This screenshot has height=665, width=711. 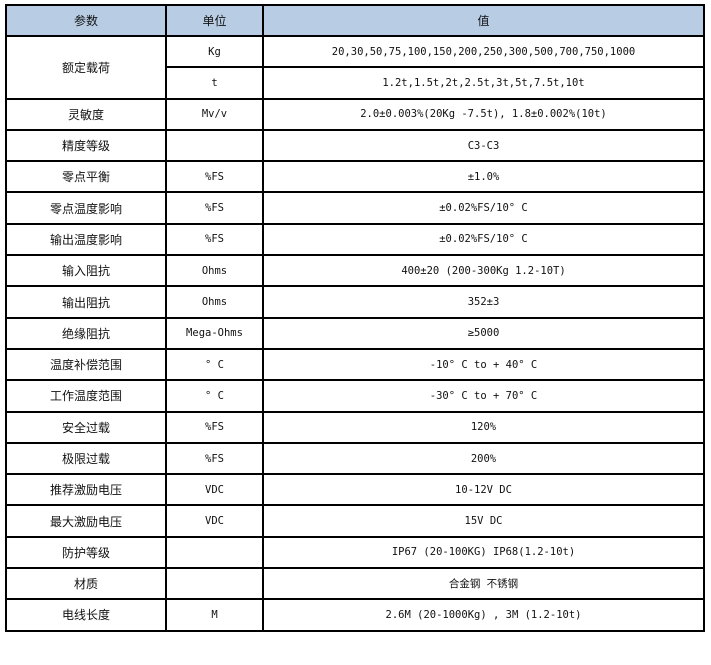 I want to click on table-row: 防护等级 IP67 (20-100KG) IP68(1.2-10t), so click(x=355, y=552).